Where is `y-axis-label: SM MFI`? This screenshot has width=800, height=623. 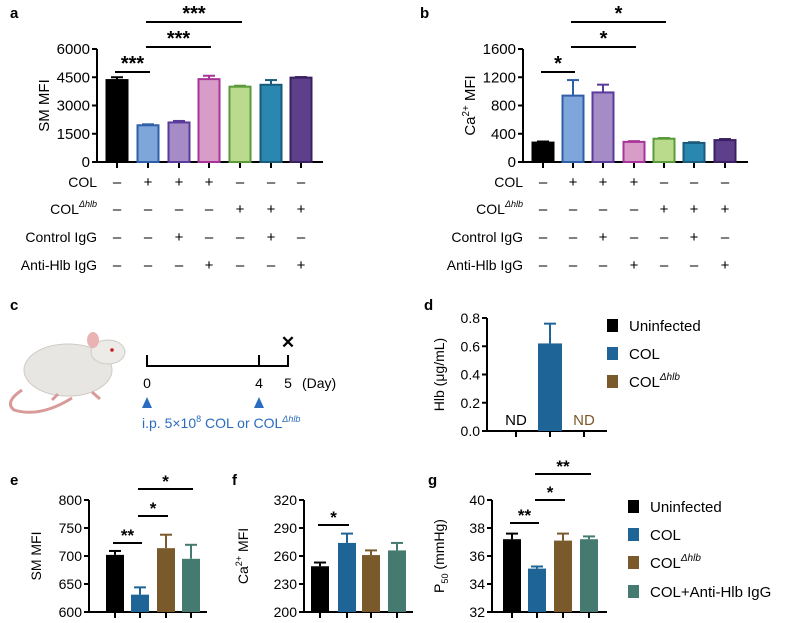 y-axis-label: SM MFI is located at coordinates (36, 556).